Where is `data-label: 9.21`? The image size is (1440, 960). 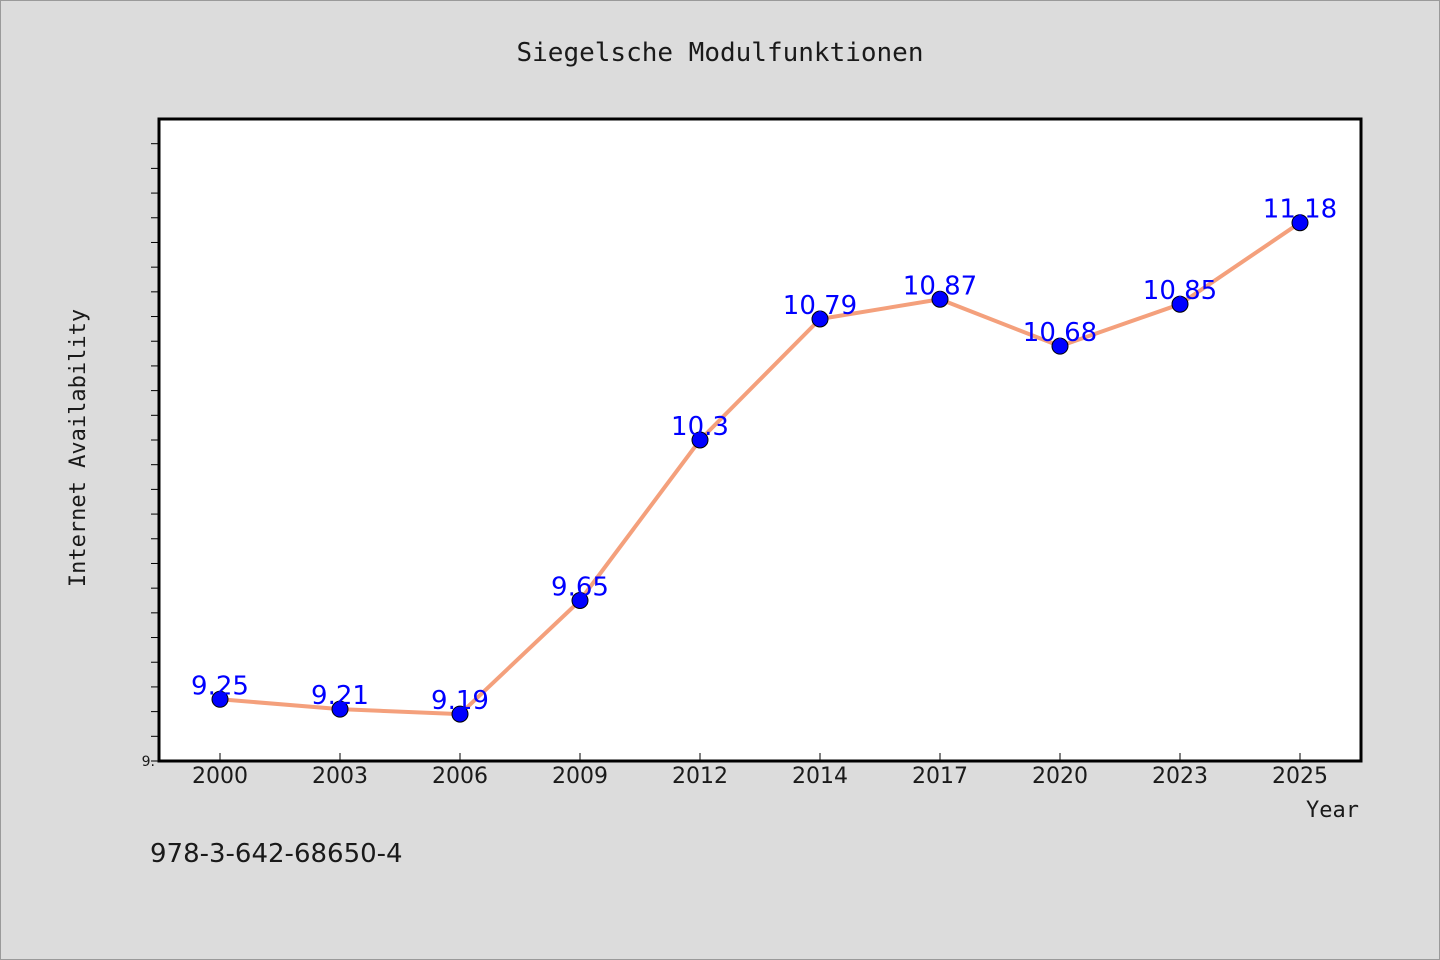 data-label: 9.21 is located at coordinates (340, 696).